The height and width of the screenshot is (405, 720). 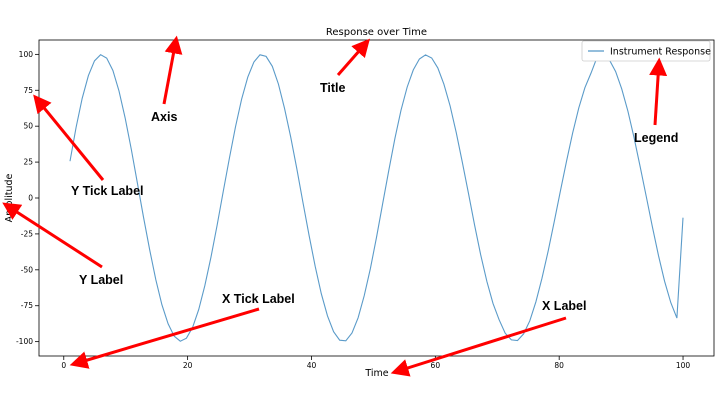 What do you see at coordinates (63, 365) in the screenshot?
I see `x-tick-label: 0` at bounding box center [63, 365].